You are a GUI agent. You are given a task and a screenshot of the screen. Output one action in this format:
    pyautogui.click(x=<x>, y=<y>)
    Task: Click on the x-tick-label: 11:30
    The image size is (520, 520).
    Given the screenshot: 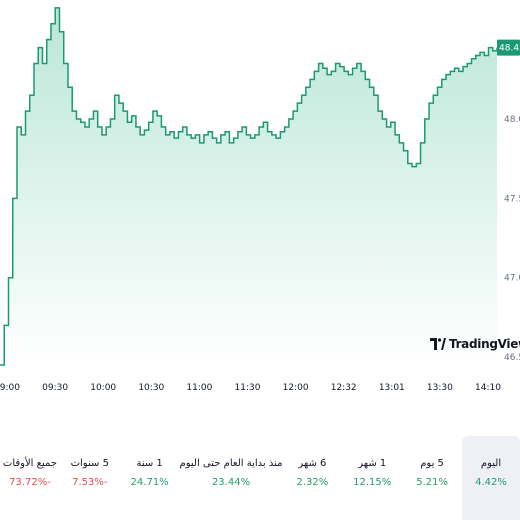 What is the action you would take?
    pyautogui.click(x=248, y=388)
    